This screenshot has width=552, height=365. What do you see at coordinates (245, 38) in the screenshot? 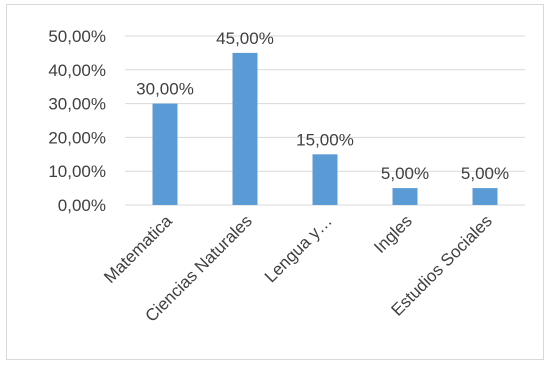
I see `data-label: 45,00%` at bounding box center [245, 38].